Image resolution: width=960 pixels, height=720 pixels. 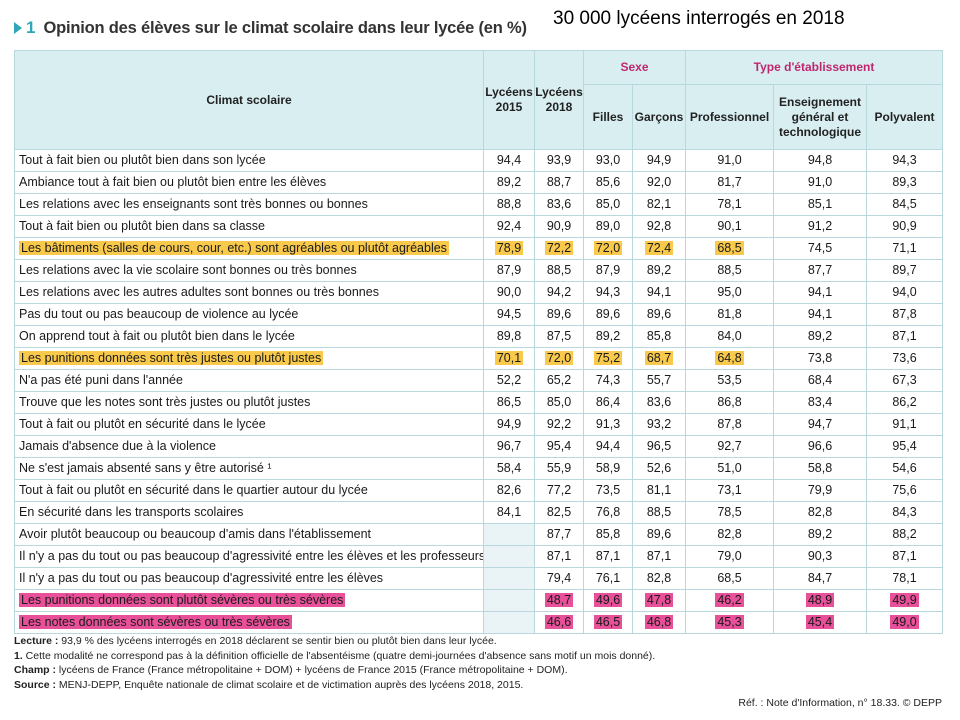 I want to click on value-cell: 72,0, so click(x=559, y=358).